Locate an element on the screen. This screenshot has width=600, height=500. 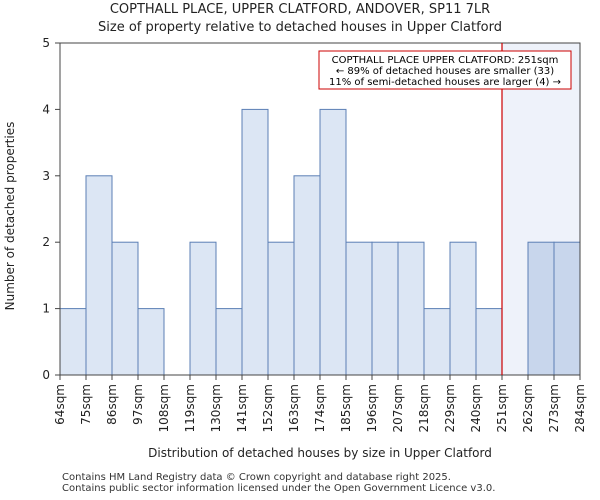
annotation-line-1: COPTHALL PLACE UPPER CLATFORD: 251sqm is located at coordinates (445, 60).